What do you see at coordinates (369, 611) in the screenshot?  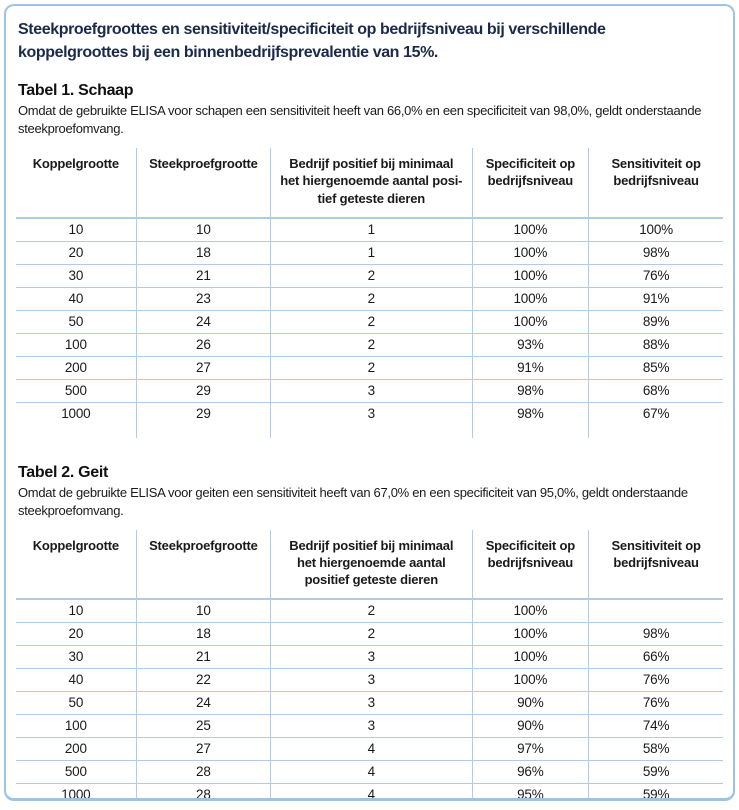 I see `table-row: 10 10 2 100%` at bounding box center [369, 611].